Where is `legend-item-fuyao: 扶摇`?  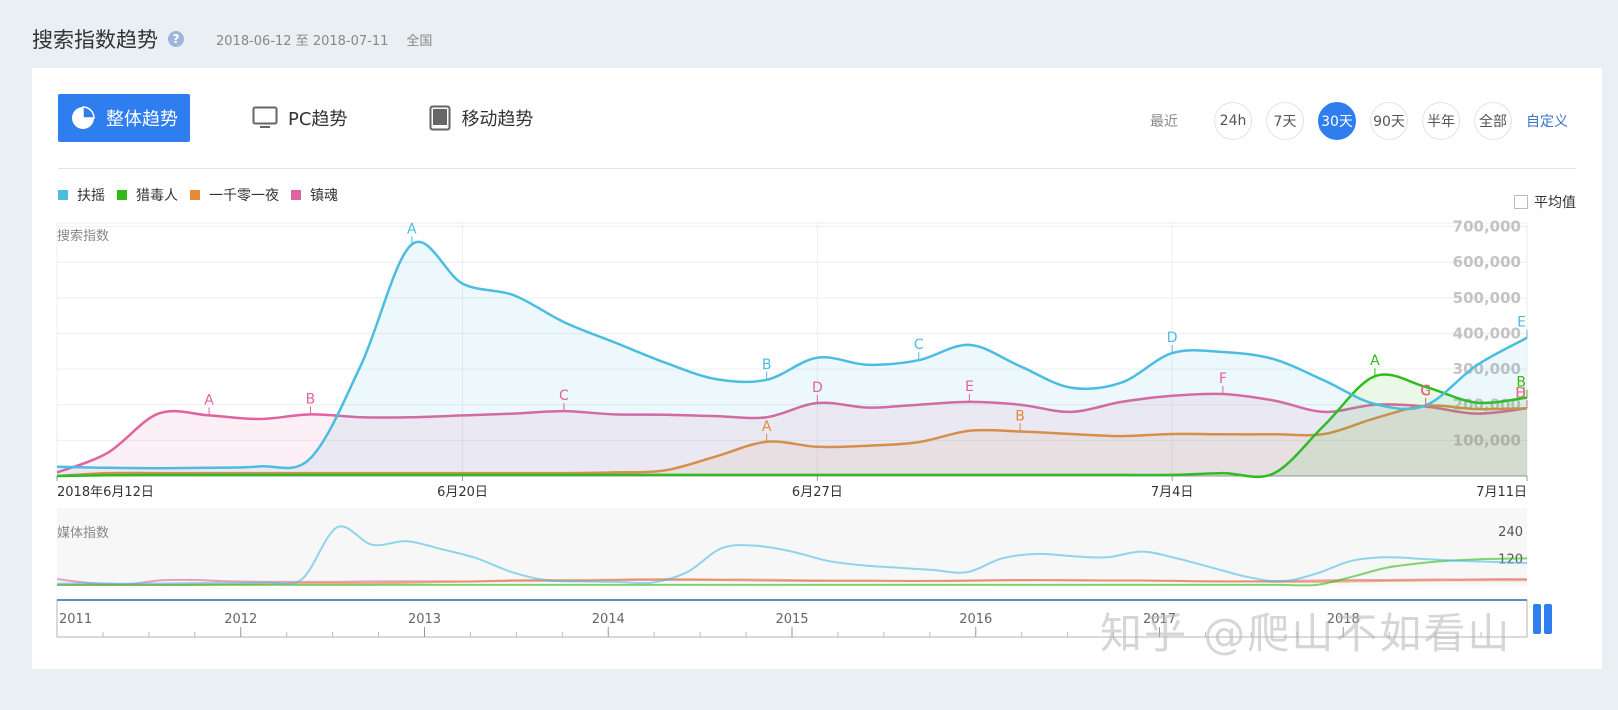 legend-item-fuyao: 扶摇 is located at coordinates (81, 195).